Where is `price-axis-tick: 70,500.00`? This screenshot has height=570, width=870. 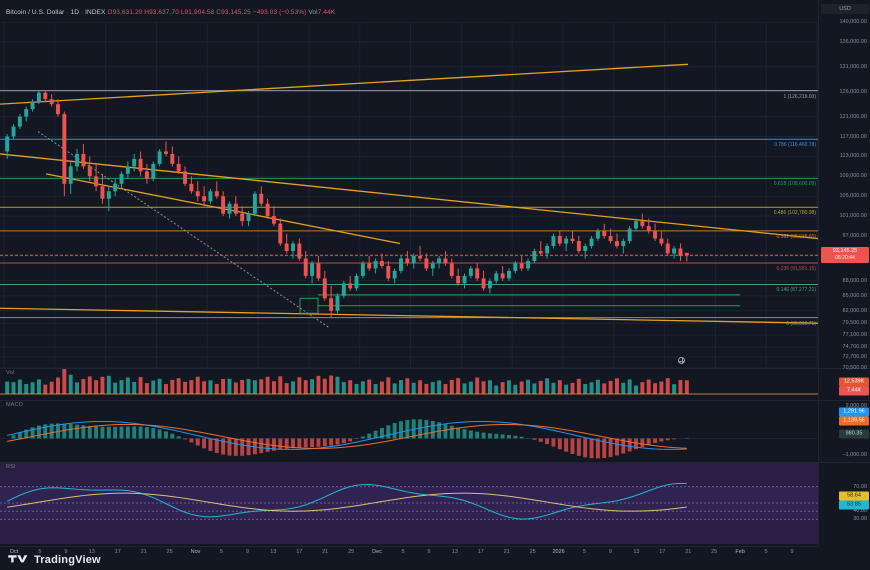 price-axis-tick: 70,500.00 is located at coordinates (854, 368).